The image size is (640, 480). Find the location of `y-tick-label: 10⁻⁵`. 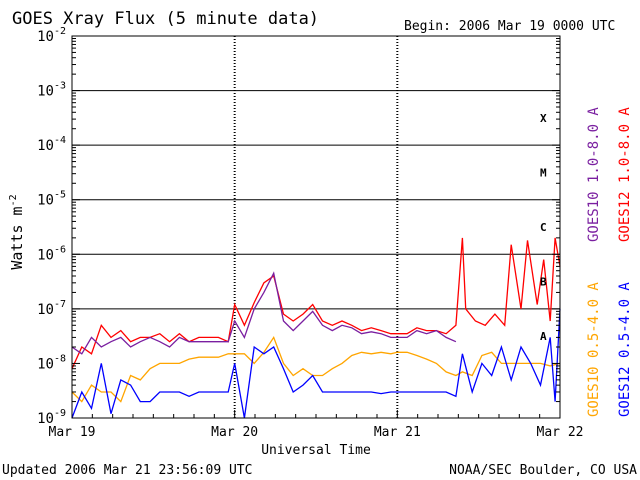

y-tick-label: 10⁻⁵ is located at coordinates (51, 199).